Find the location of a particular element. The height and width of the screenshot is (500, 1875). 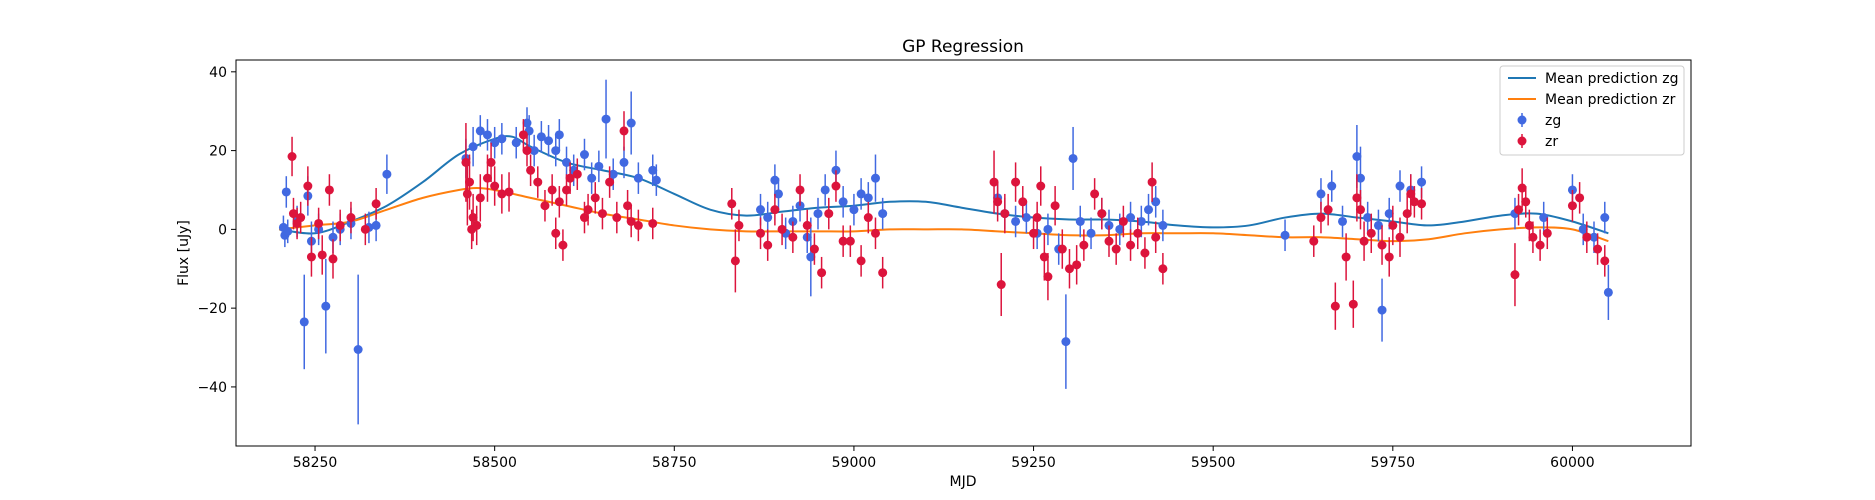

x-axis-label: MJD is located at coordinates (963, 482).